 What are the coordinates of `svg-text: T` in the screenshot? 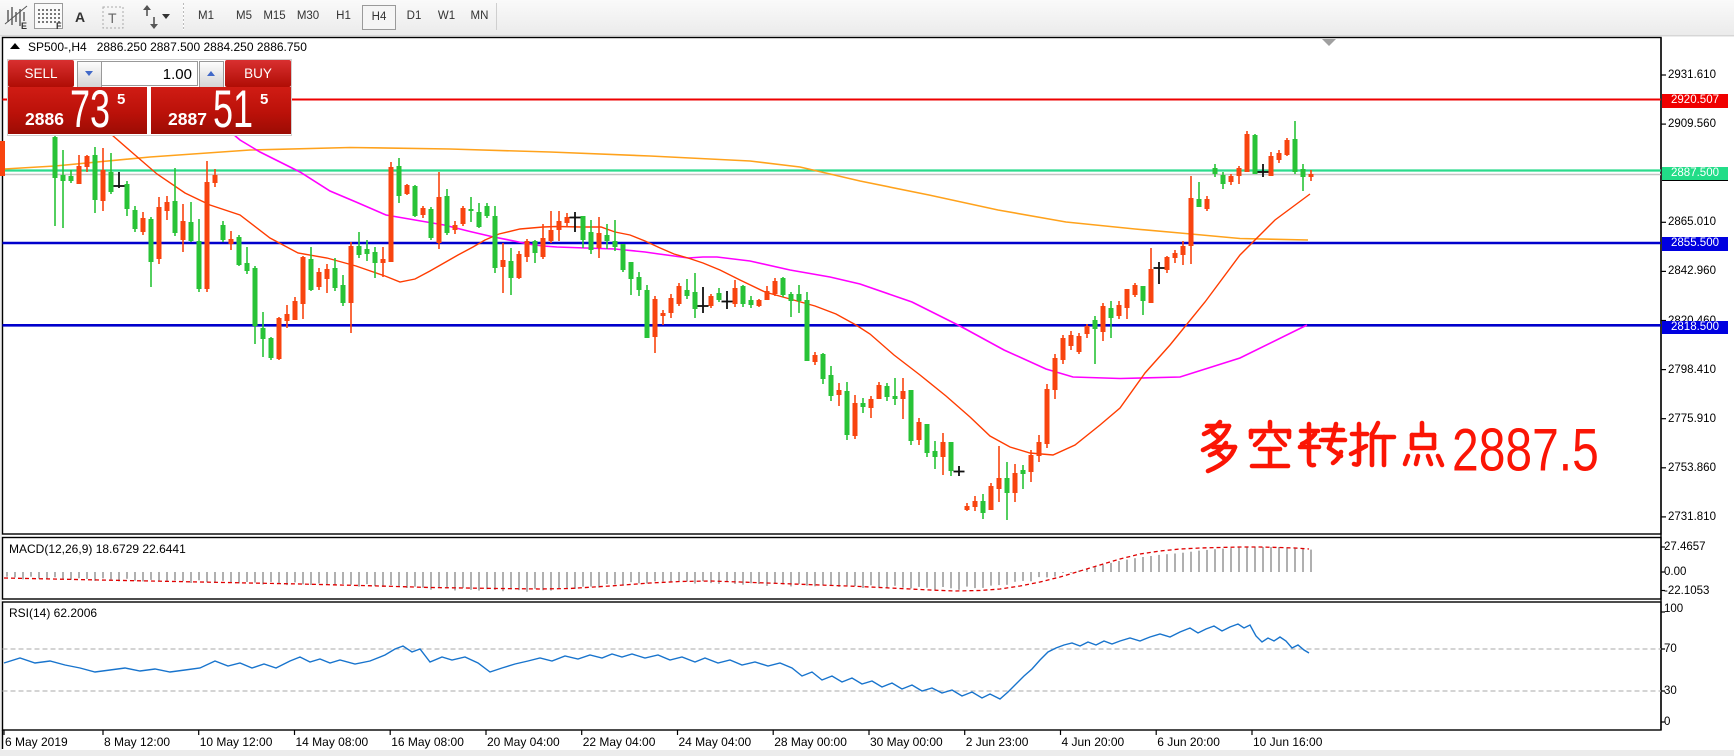 It's located at (112, 18).